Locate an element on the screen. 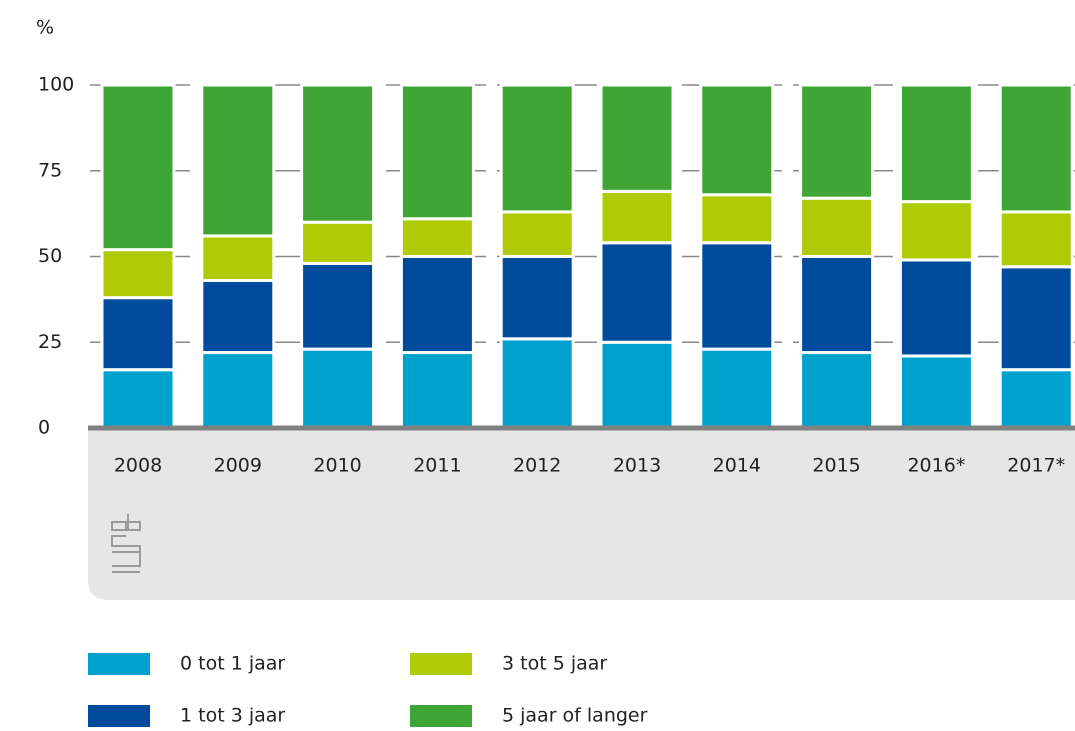 This screenshot has width=1075, height=731. x-tick-label: 2015 is located at coordinates (836, 466).